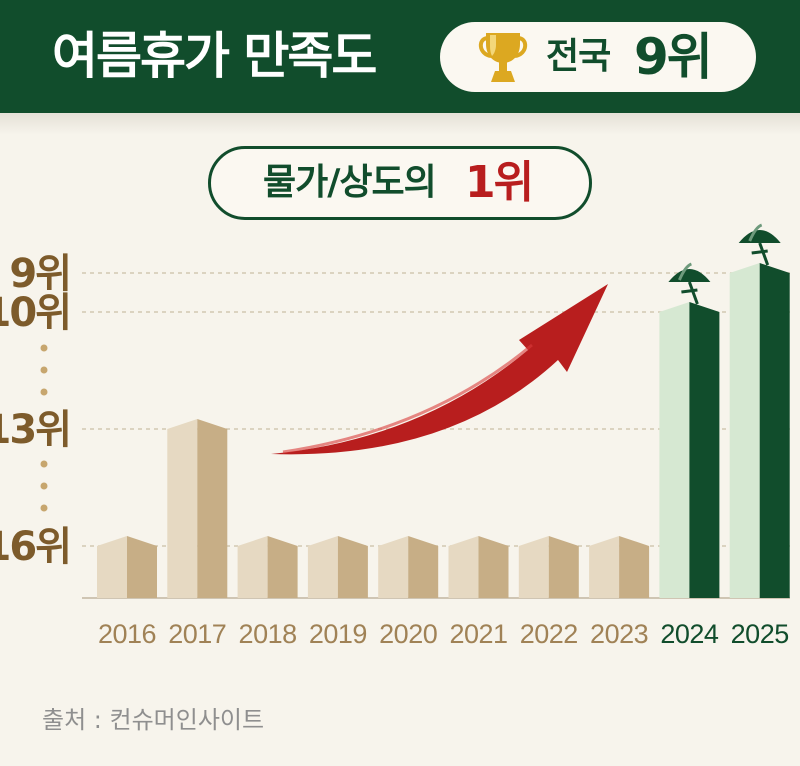 The image size is (800, 766). I want to click on bar-2022, so click(548, 567).